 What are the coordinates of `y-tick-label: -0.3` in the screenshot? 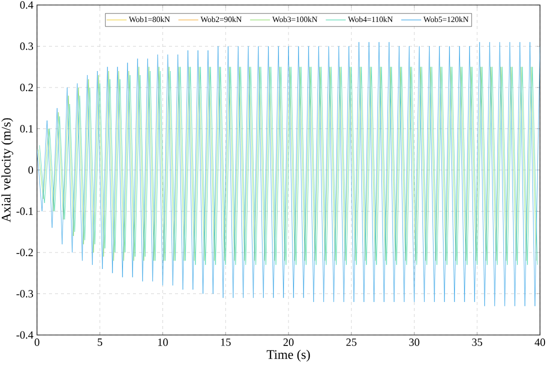 It's located at (25, 294).